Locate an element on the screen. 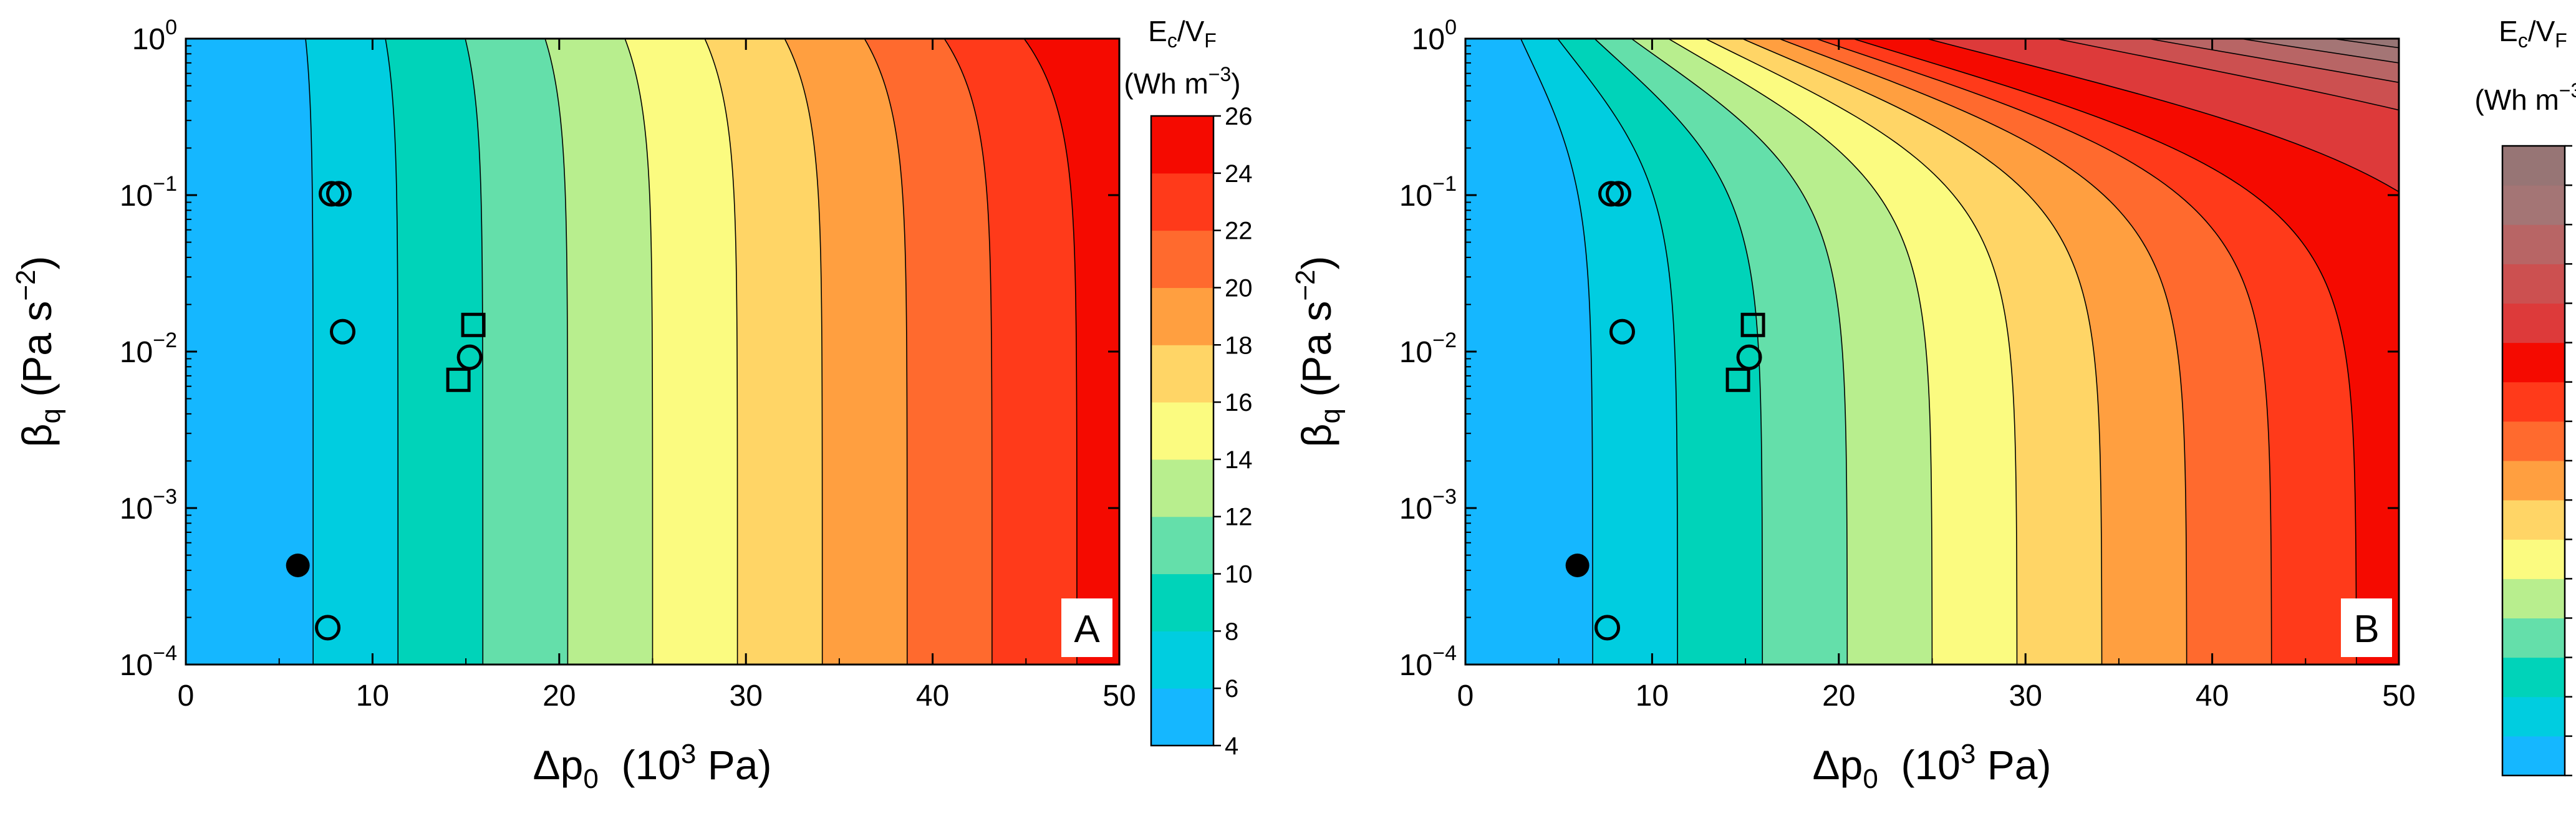 This screenshot has width=2576, height=816. colorbar-tick-label: 18 is located at coordinates (1239, 345).